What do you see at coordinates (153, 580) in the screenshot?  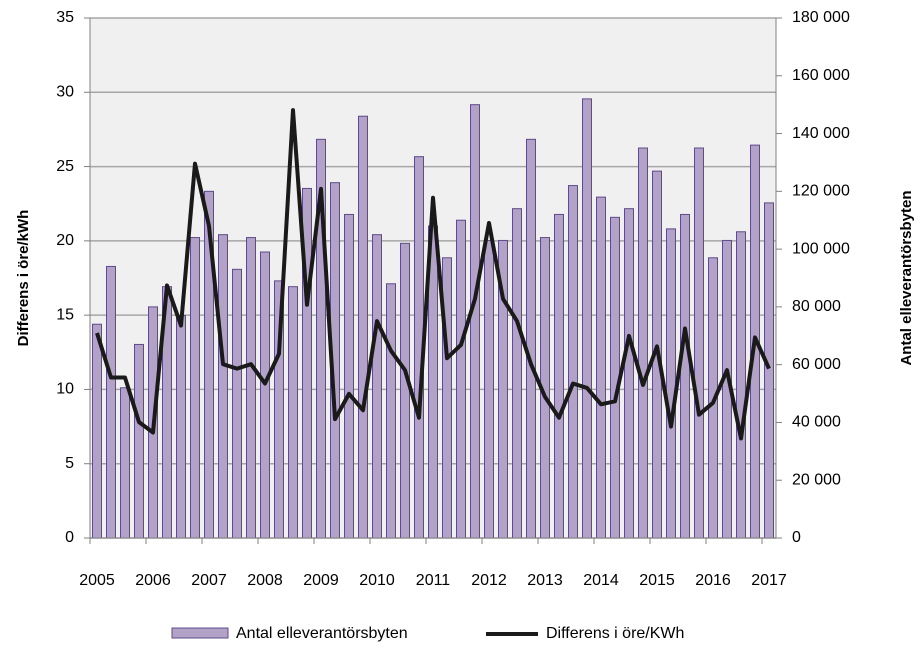 I see `x-tick-label: 2006` at bounding box center [153, 580].